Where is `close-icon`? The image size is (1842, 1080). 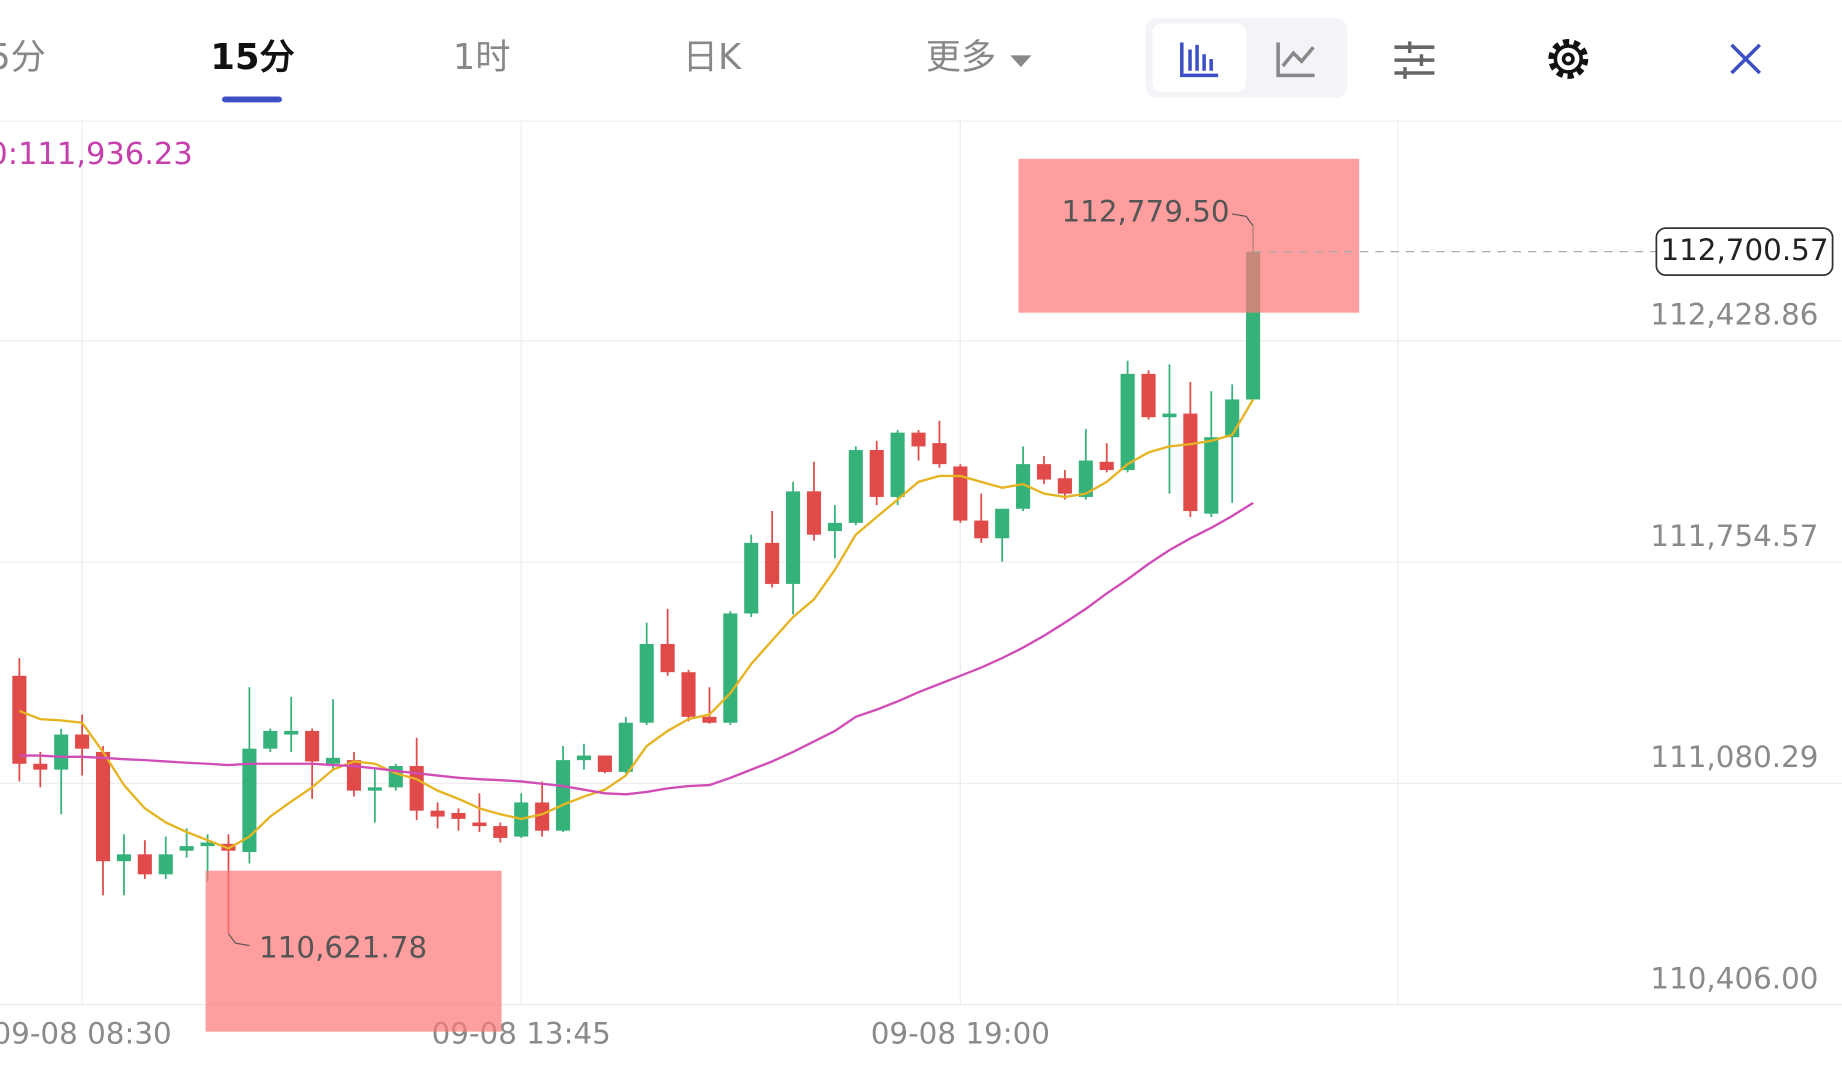 close-icon is located at coordinates (1746, 59).